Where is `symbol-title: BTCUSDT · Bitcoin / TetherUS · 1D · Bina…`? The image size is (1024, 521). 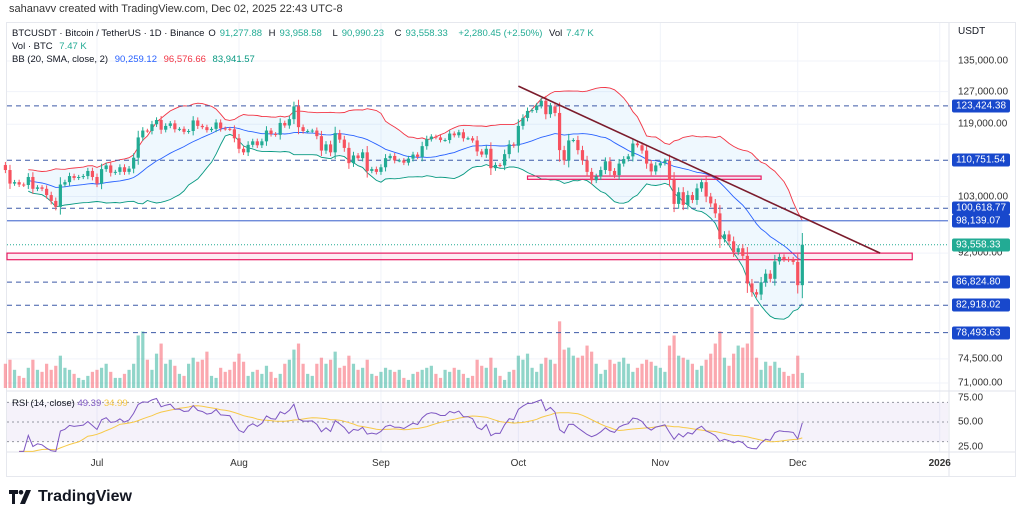
symbol-title: BTCUSDT · Bitcoin / TetherUS · 1D · Bina… is located at coordinates (108, 33).